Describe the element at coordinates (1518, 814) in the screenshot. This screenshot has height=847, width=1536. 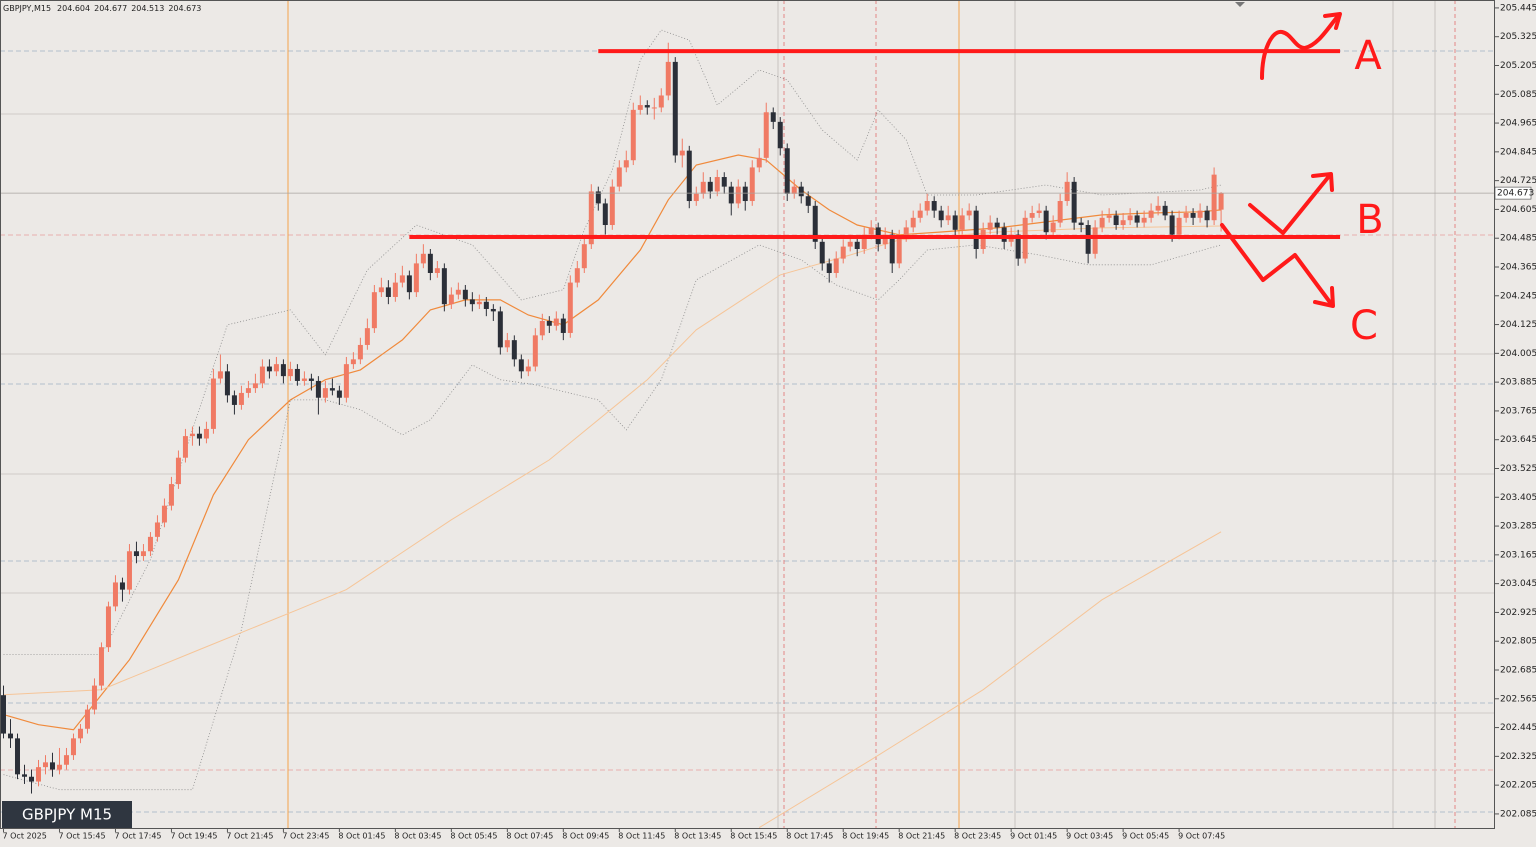
I see `y-tick-label: 202.085` at that location.